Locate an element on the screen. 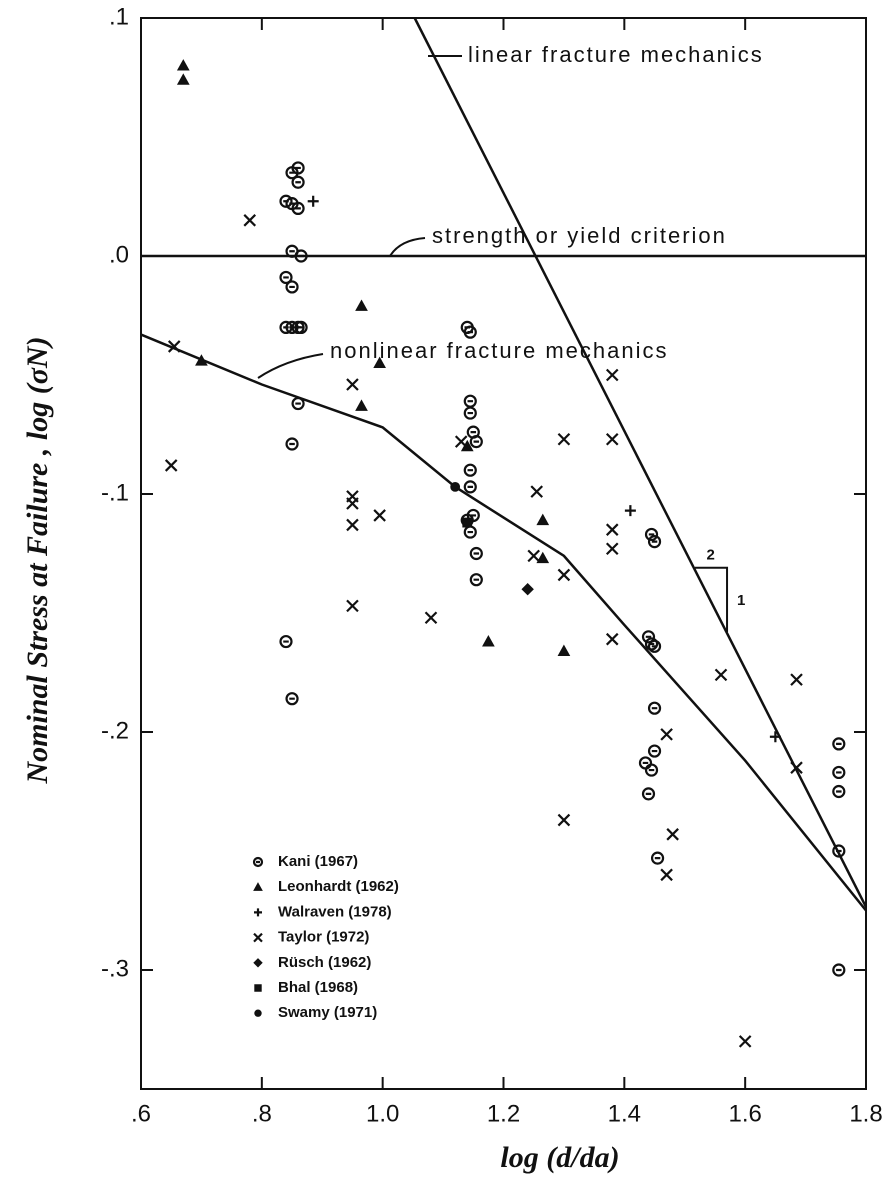 The height and width of the screenshot is (1192, 893). x-tick-label: 1.8 is located at coordinates (865, 1113).